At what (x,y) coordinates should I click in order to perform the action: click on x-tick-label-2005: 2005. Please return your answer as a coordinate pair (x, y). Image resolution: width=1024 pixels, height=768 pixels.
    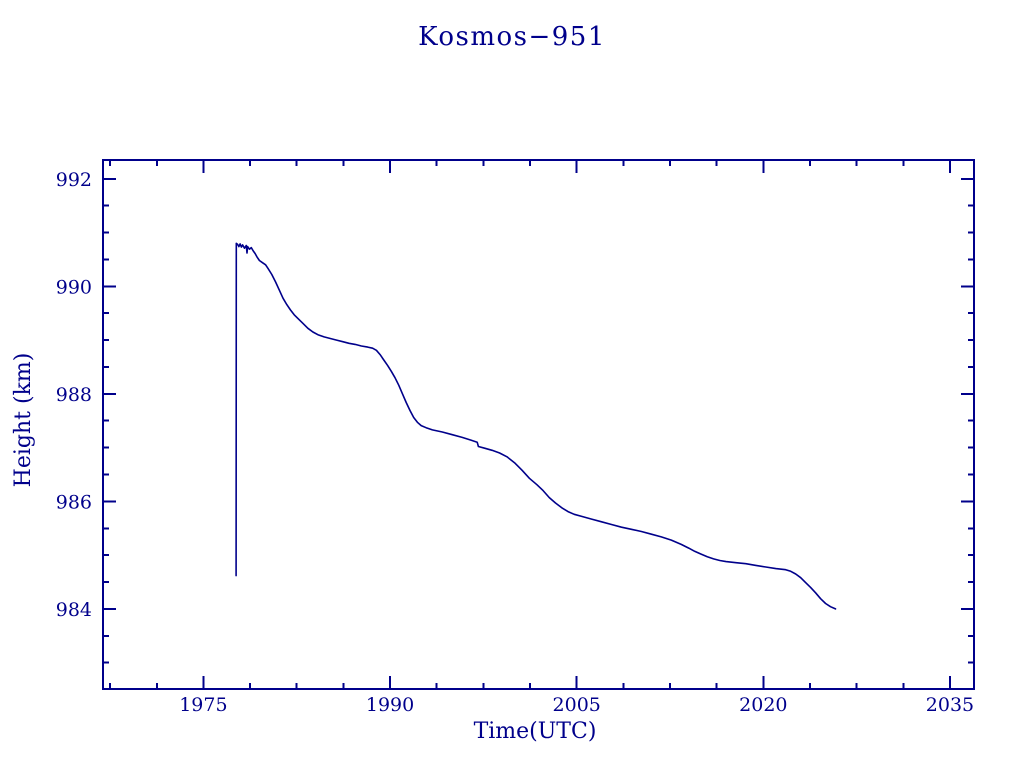
    Looking at the image, I should click on (577, 705).